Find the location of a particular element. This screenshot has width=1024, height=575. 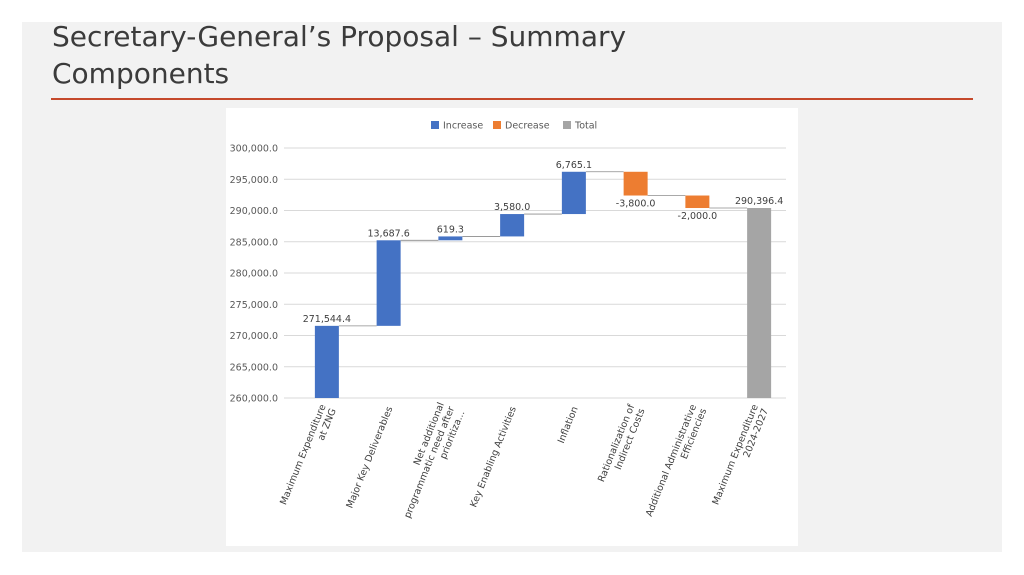

y-tick-label: 275,000.0 is located at coordinates (254, 305).